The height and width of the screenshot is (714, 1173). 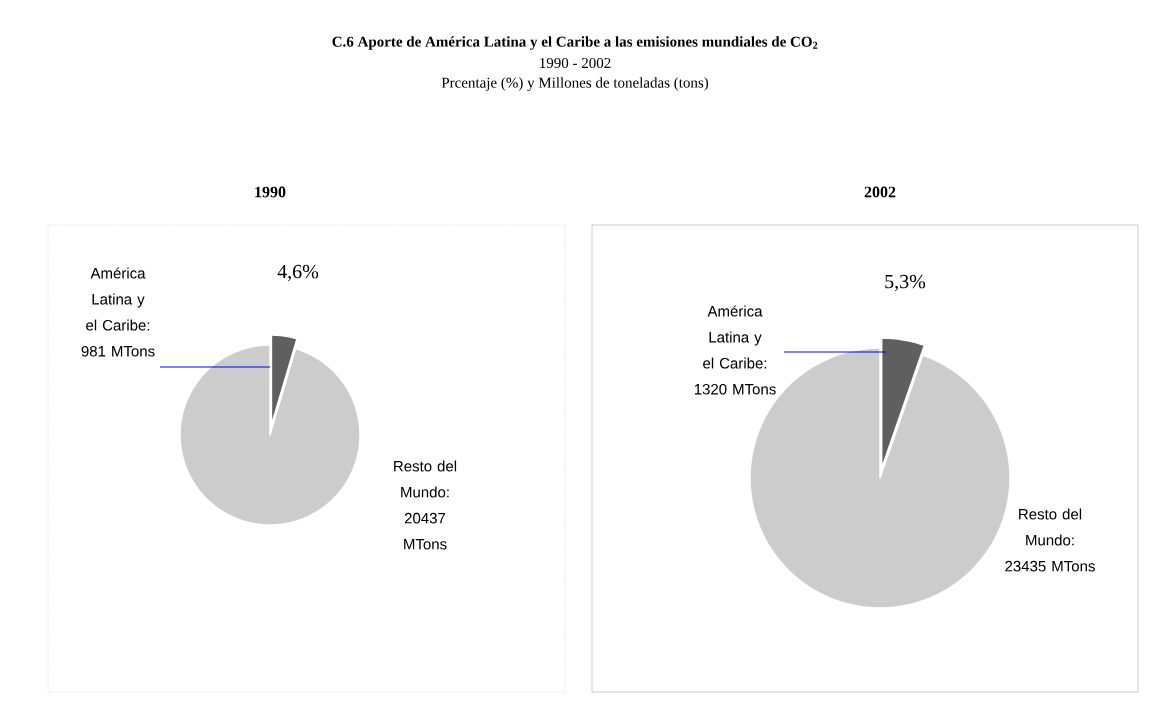 I want to click on slice-label: América Latina y el Caribe: 981 MTons, so click(x=118, y=312).